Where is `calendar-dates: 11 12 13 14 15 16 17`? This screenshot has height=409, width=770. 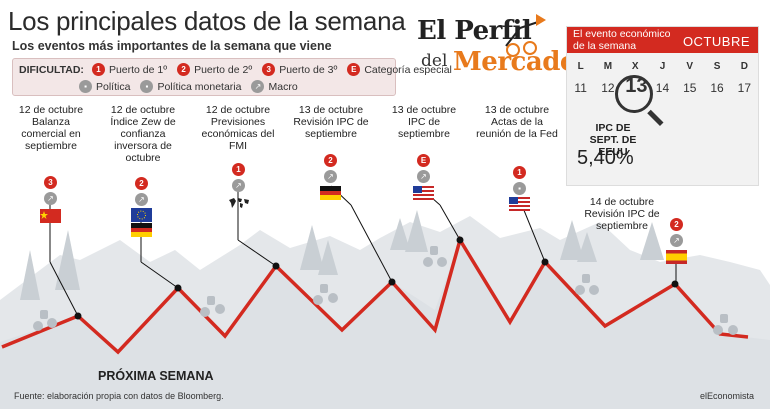 calendar-dates: 11 12 13 14 15 16 17 is located at coordinates (662, 86).